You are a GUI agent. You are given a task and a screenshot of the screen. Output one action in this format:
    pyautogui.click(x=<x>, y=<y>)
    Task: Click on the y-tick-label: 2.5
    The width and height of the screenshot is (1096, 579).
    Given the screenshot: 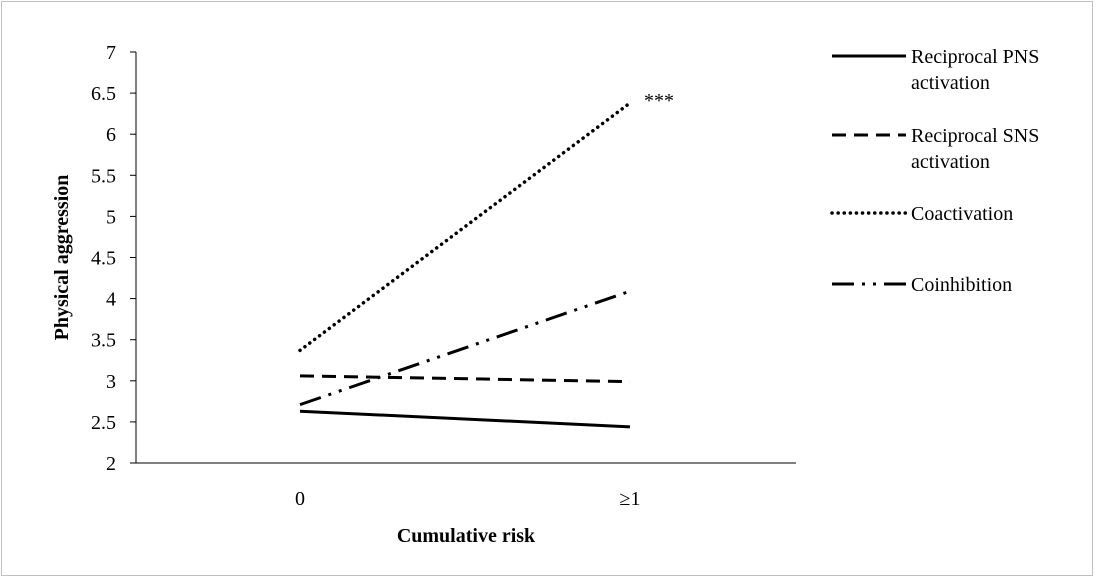 What is the action you would take?
    pyautogui.click(x=103, y=423)
    